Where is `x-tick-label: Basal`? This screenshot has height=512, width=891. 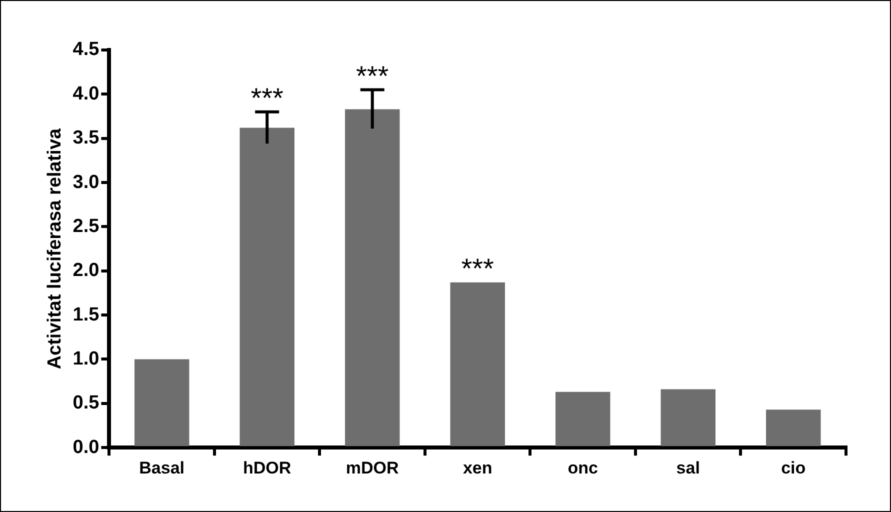 x-tick-label: Basal is located at coordinates (162, 468).